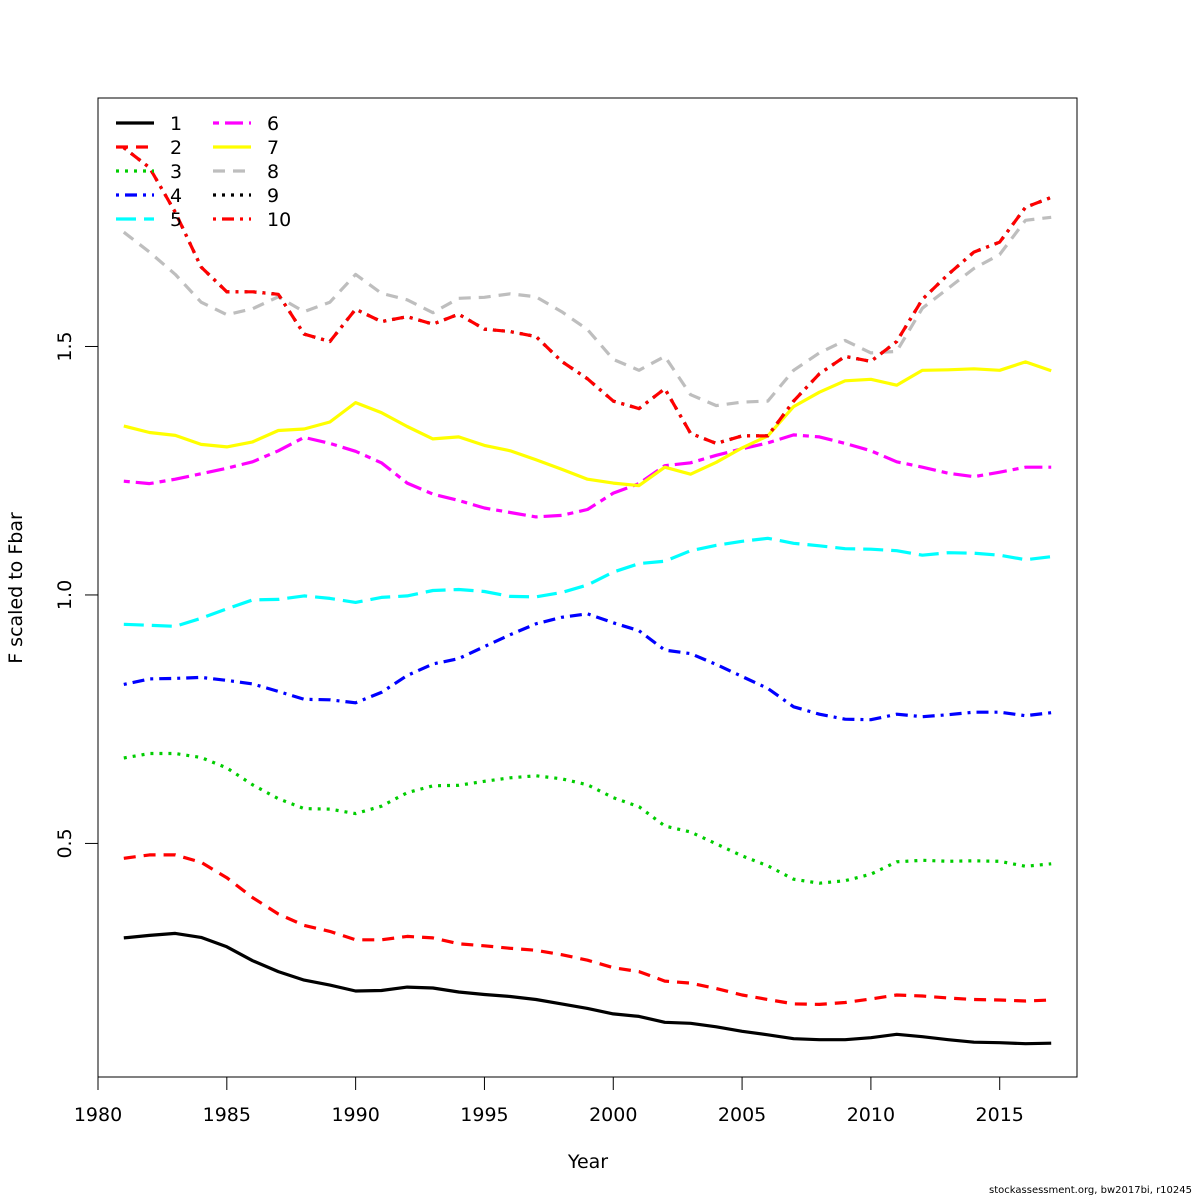 This screenshot has width=1200, height=1200. What do you see at coordinates (176, 196) in the screenshot?
I see `legend-label-4: 4` at bounding box center [176, 196].